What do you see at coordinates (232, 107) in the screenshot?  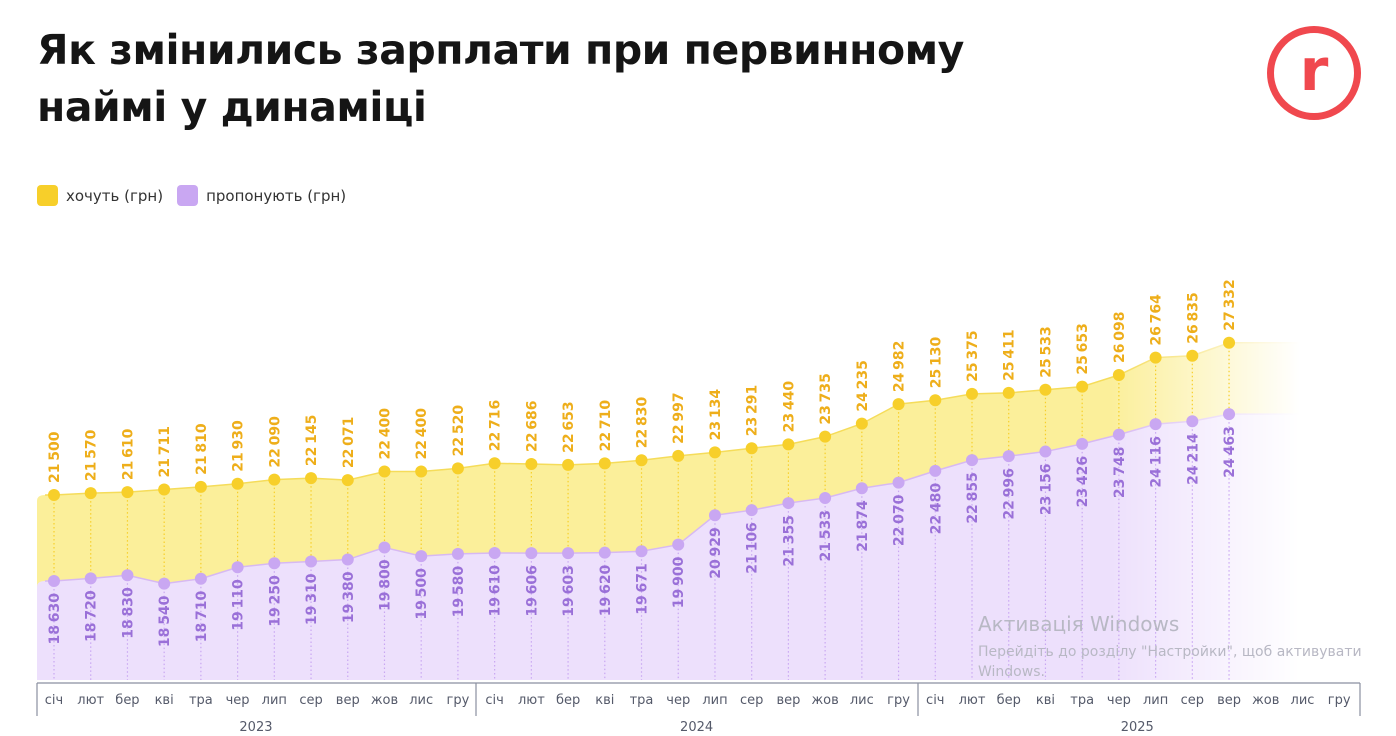 I see `title-line-2: наймі у динаміці` at bounding box center [232, 107].